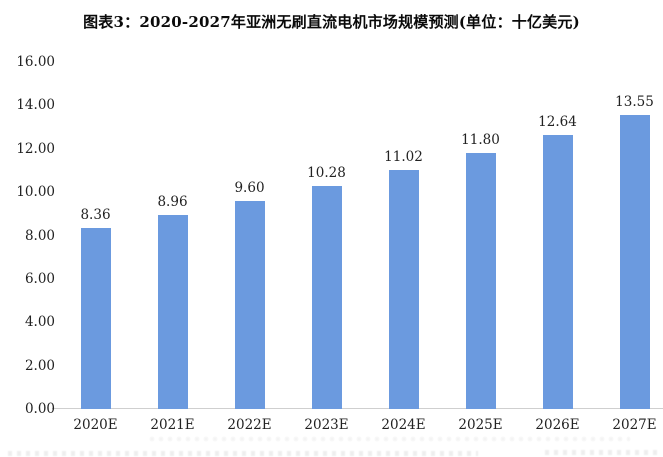 The height and width of the screenshot is (457, 663). I want to click on bar-2023E, so click(326, 297).